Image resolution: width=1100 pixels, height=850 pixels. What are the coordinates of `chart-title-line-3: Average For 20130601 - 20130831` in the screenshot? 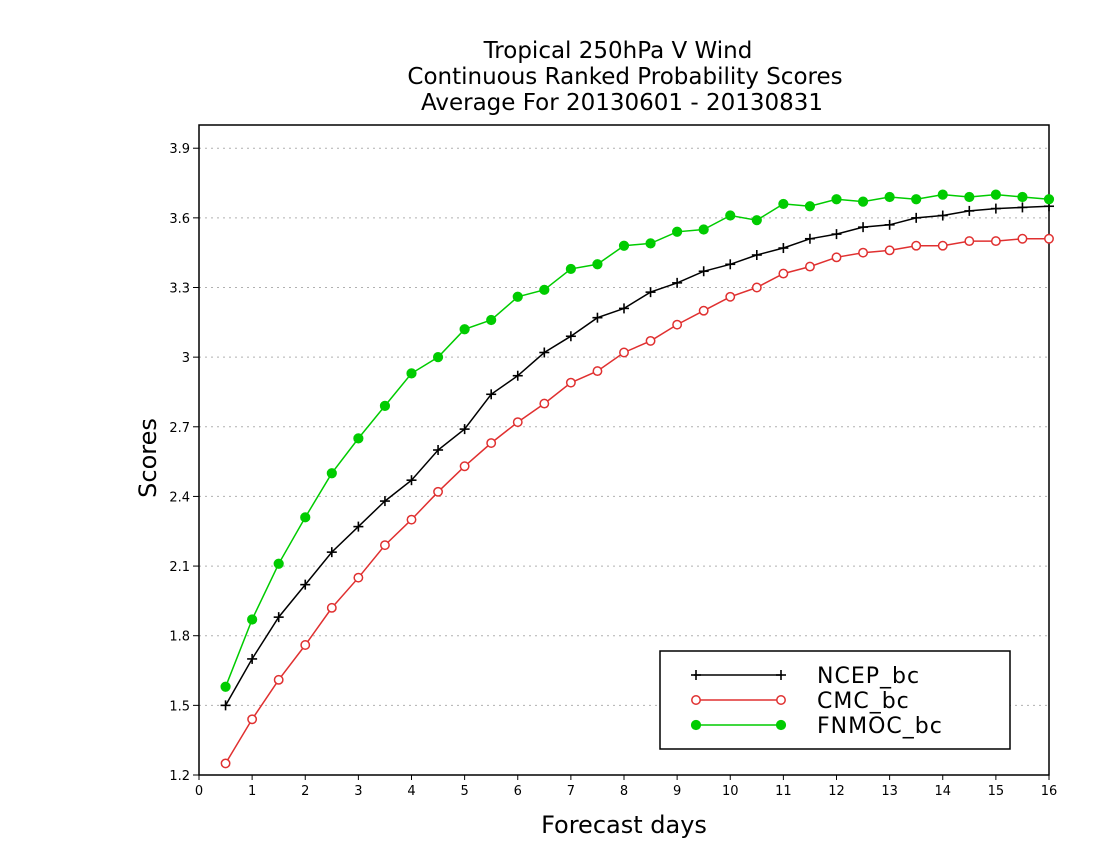 It's located at (622, 103).